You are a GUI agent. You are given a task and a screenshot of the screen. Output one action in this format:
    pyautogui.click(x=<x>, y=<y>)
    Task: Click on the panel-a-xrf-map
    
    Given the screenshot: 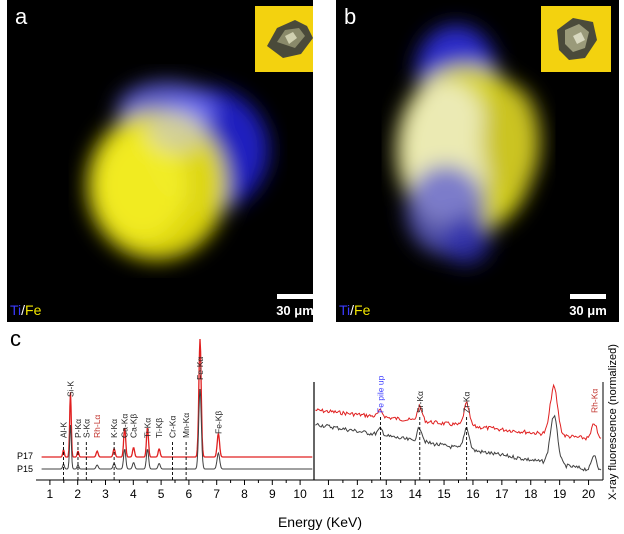 What is the action you would take?
    pyautogui.click(x=178, y=171)
    